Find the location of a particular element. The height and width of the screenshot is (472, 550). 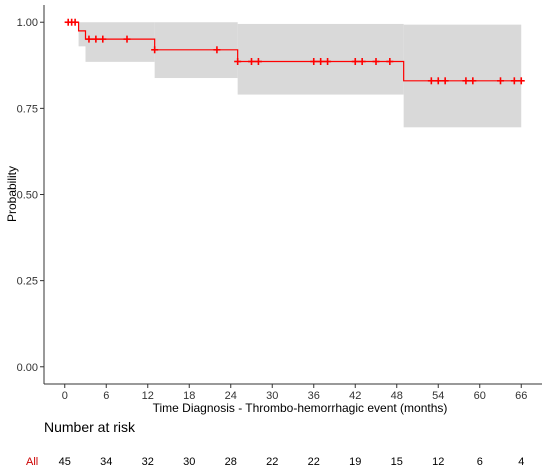

y-tick-label: 0.50 is located at coordinates (27, 196).